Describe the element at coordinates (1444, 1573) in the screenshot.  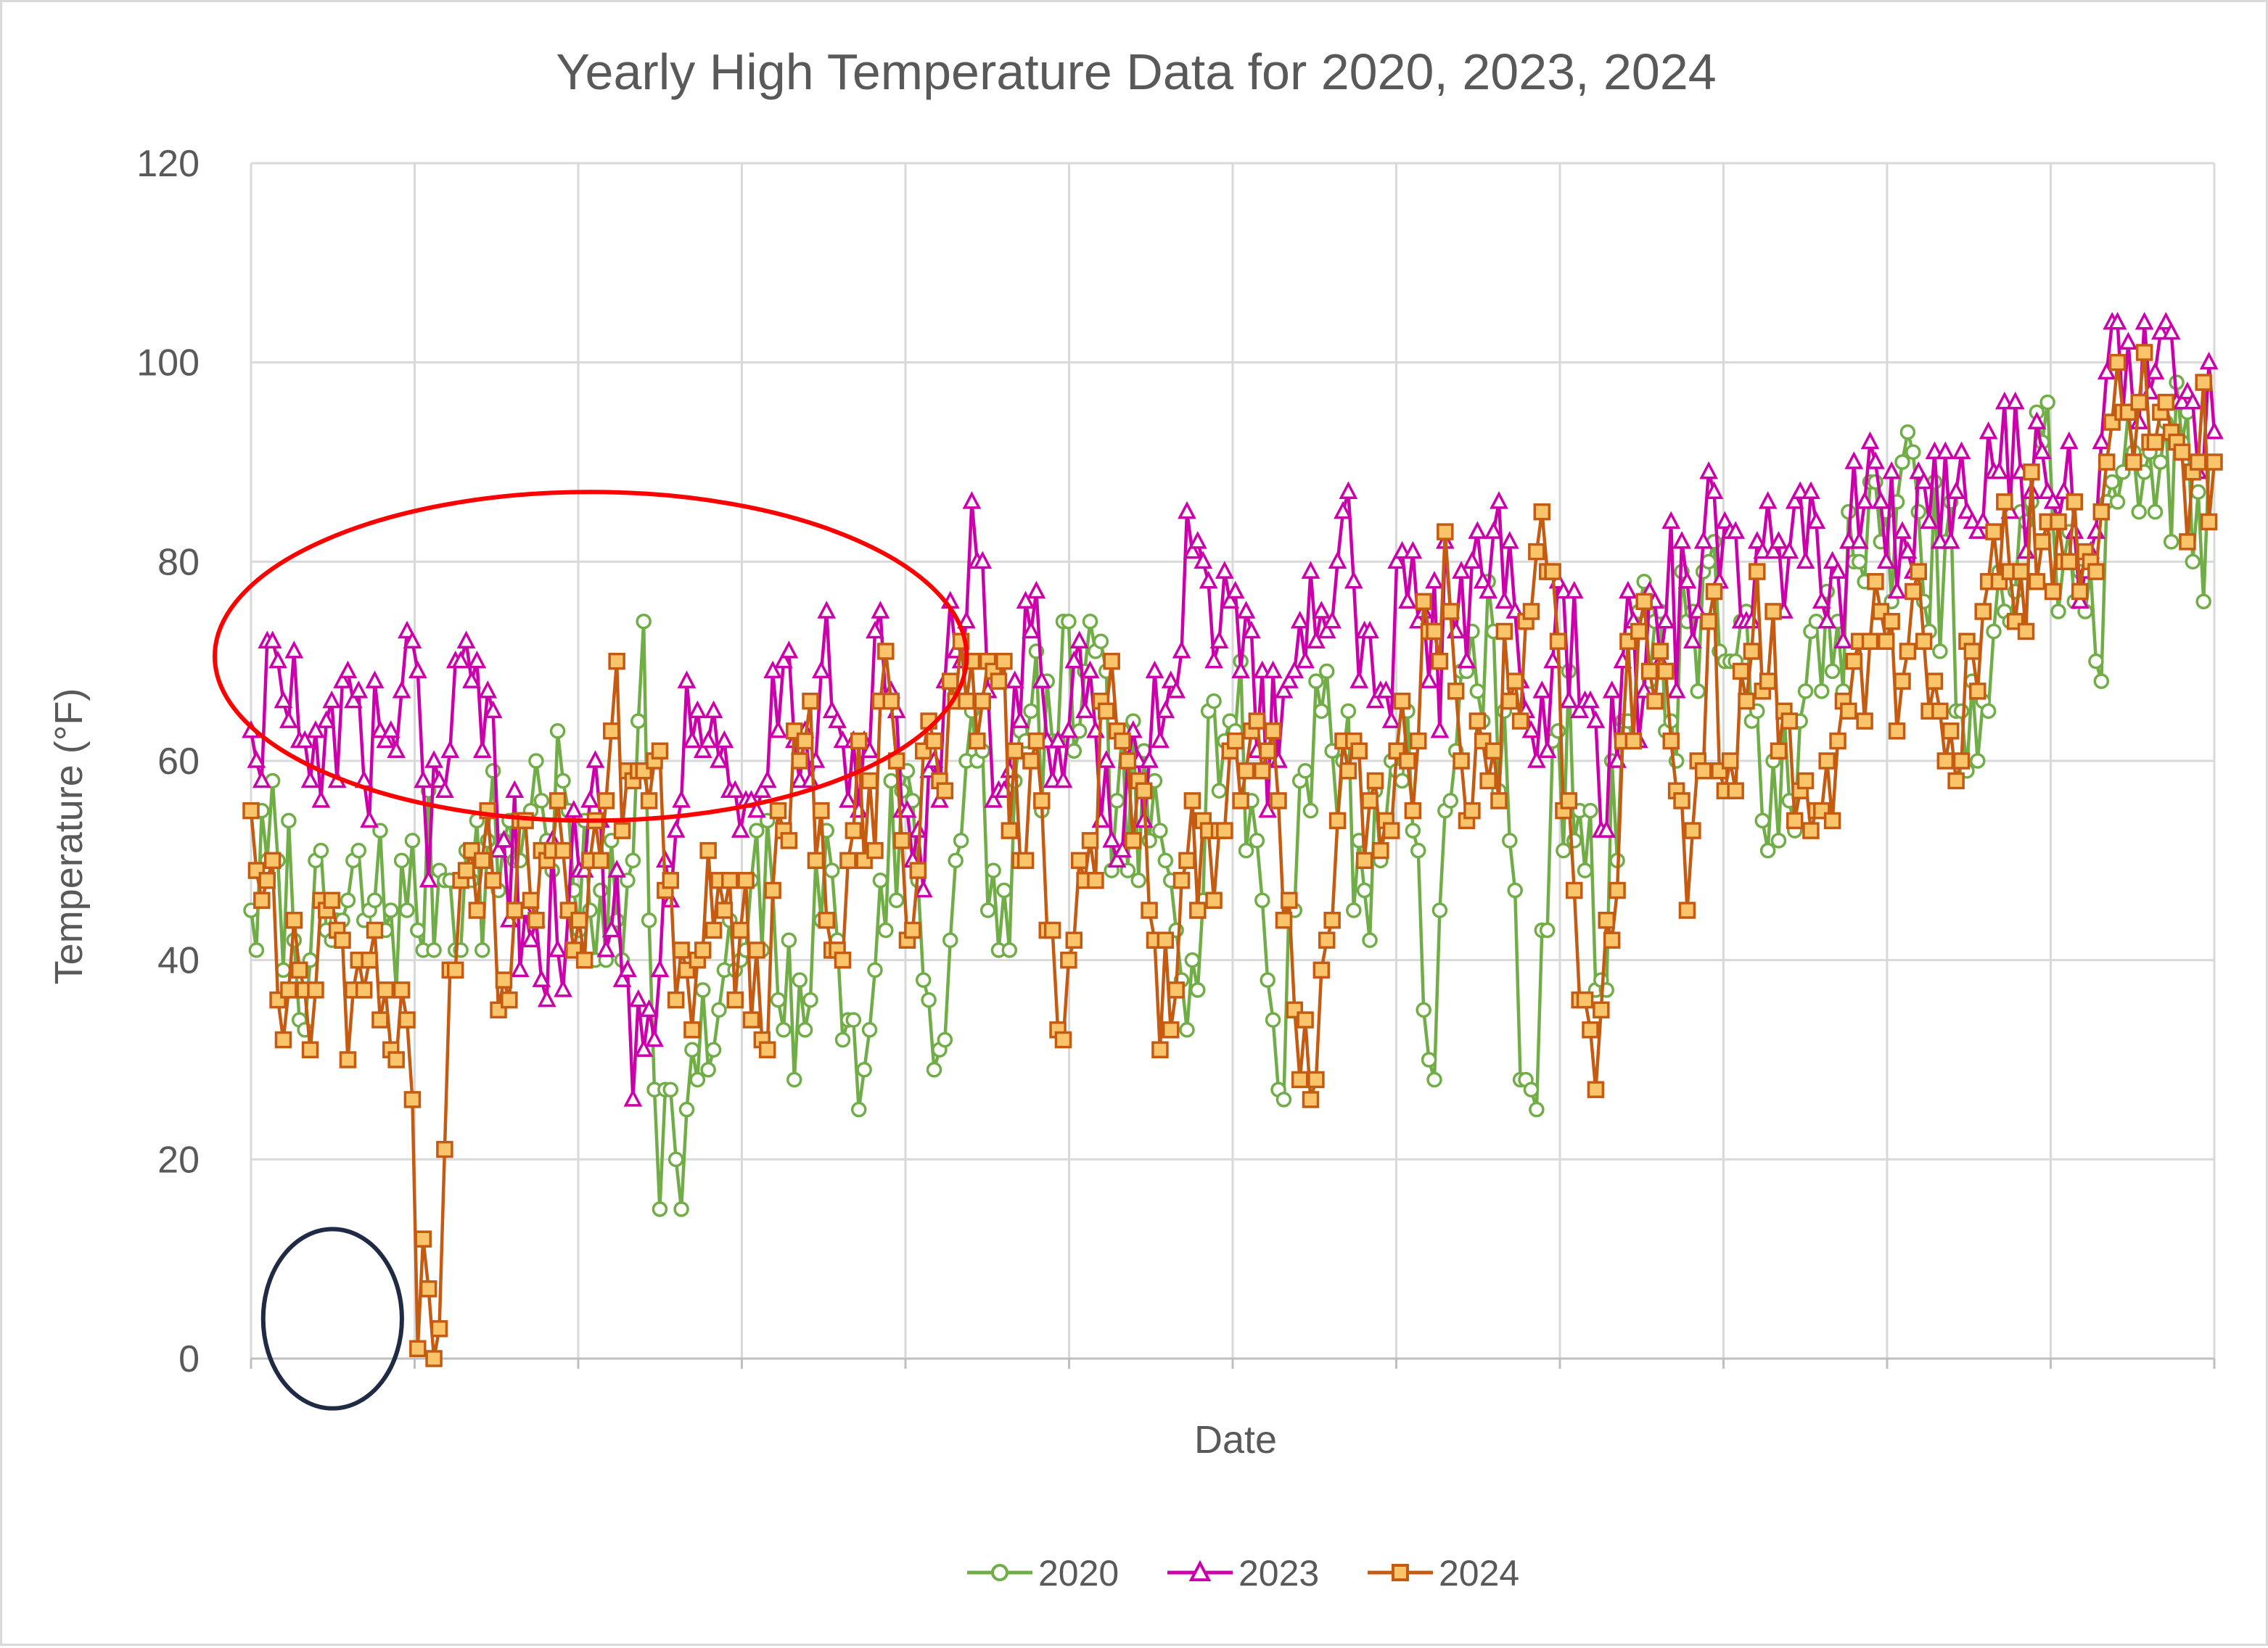
I see `legend-item-2024: 2024` at that location.